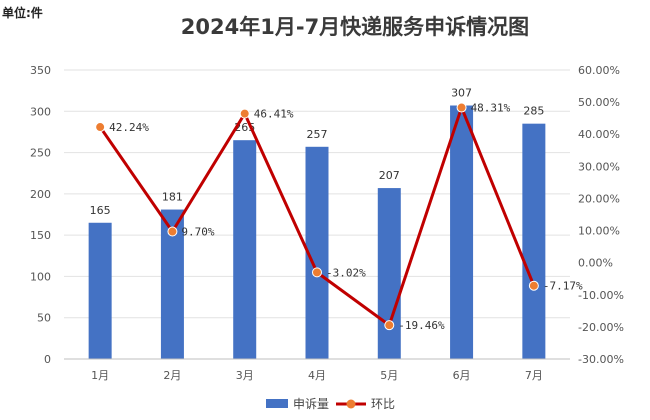 The height and width of the screenshot is (420, 650). Describe the element at coordinates (40, 194) in the screenshot. I see `left-tick-label: 200` at that location.